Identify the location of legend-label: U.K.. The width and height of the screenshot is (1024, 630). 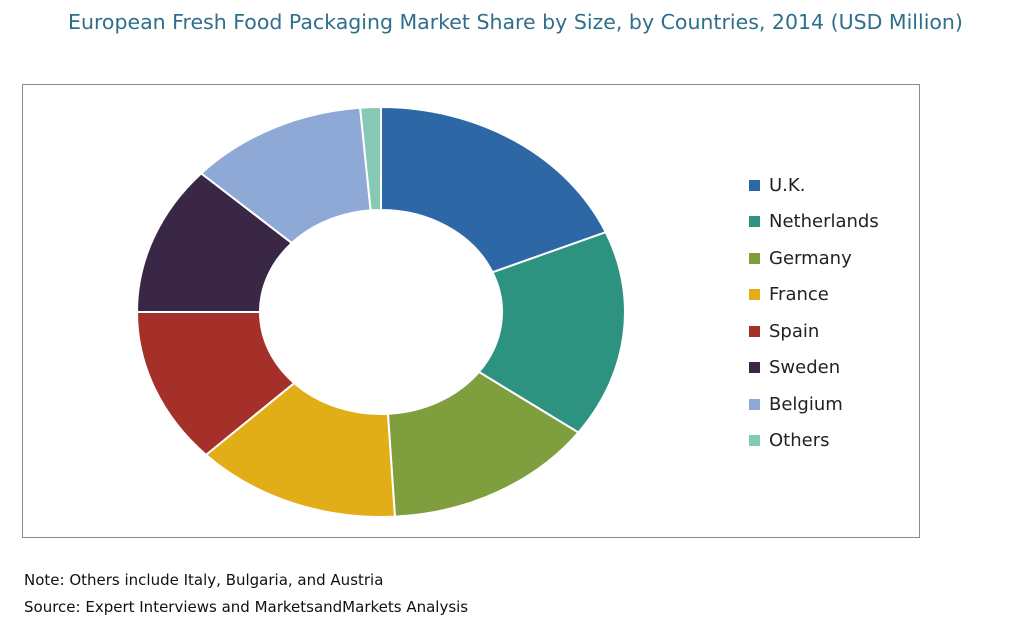
(787, 185).